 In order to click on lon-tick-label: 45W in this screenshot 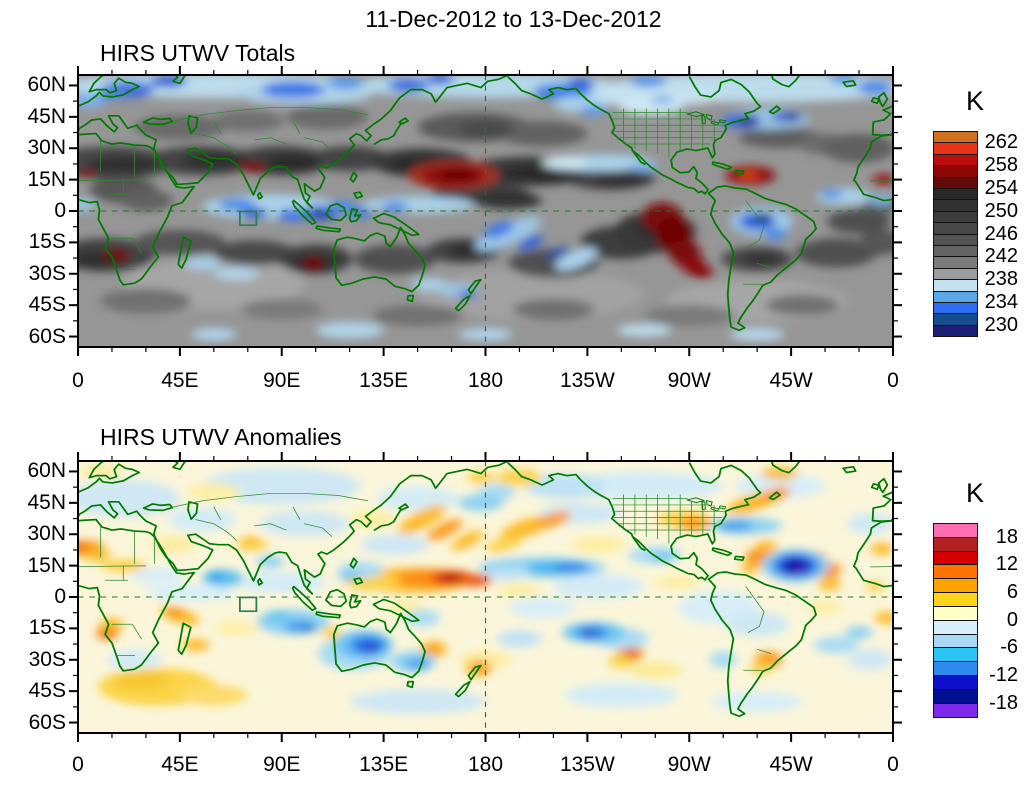, I will do `click(791, 764)`.